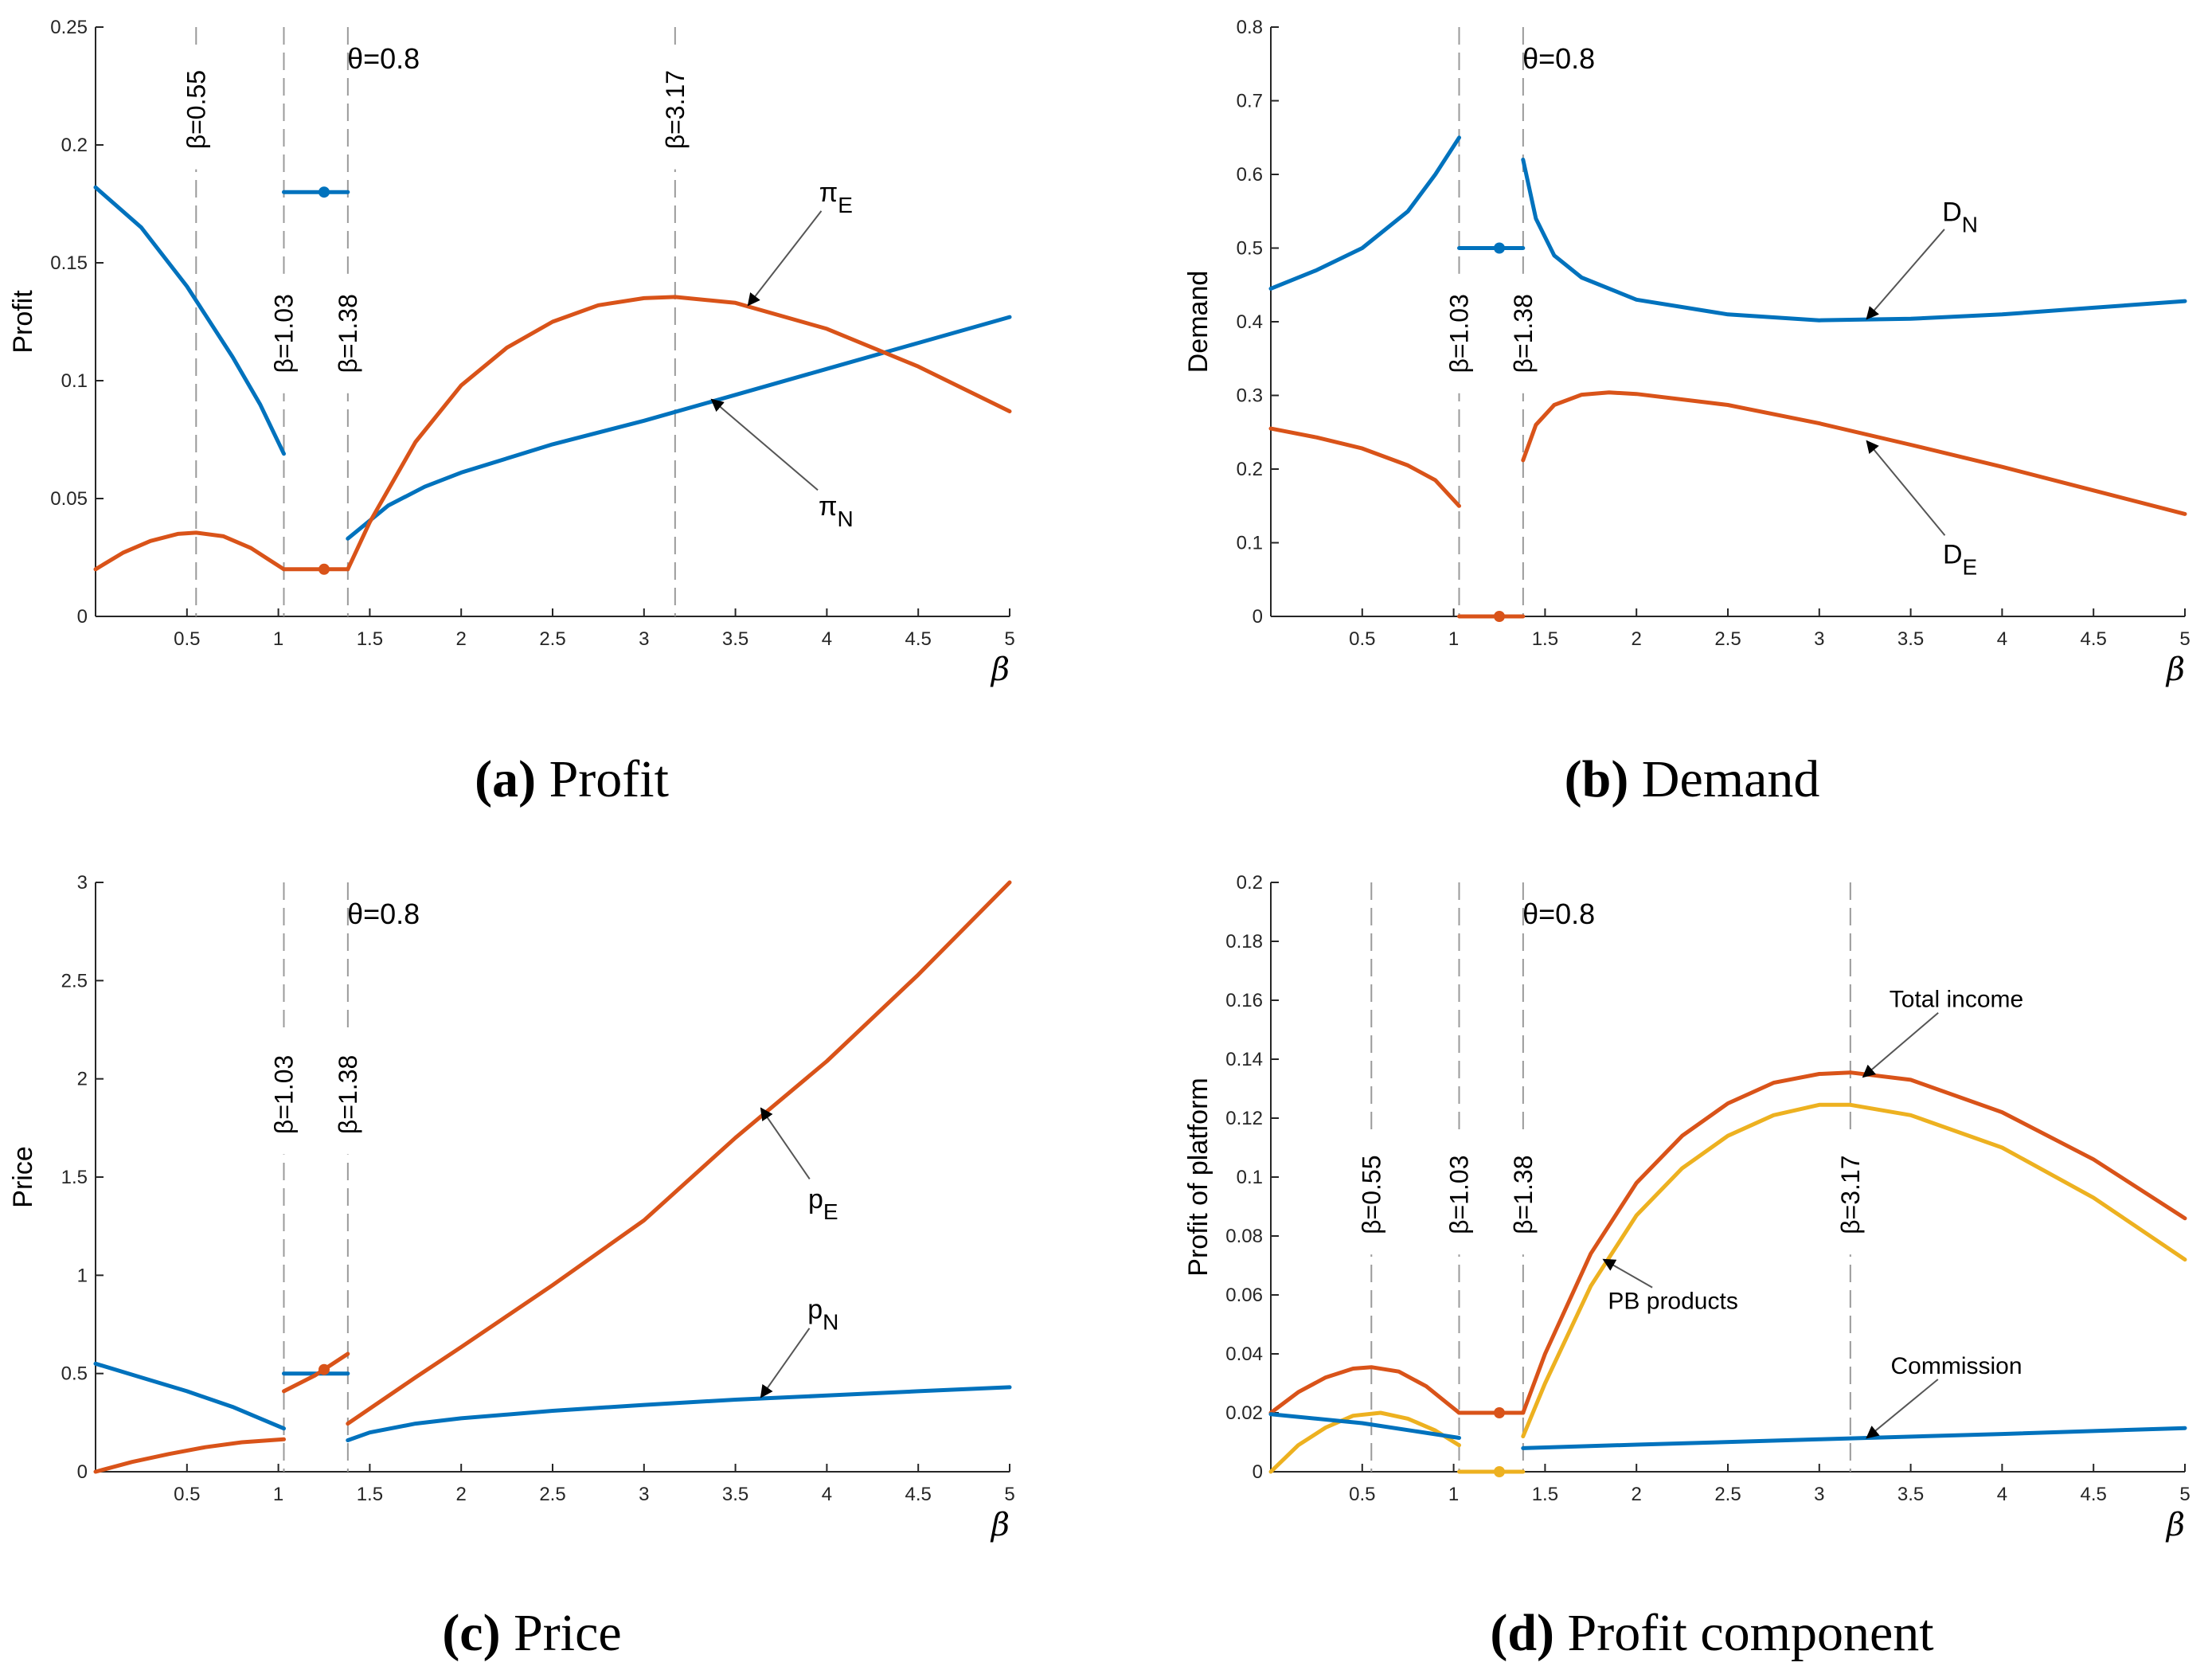  I want to click on annotation-label: pE, so click(823, 1204).